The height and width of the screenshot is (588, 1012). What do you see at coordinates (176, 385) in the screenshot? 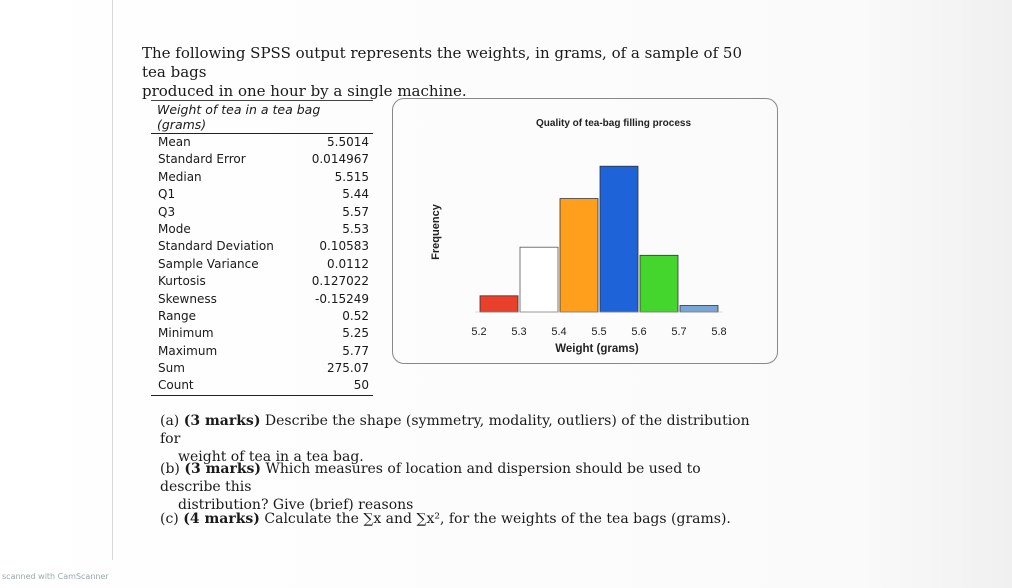
I see `stats-row-label: Count` at bounding box center [176, 385].